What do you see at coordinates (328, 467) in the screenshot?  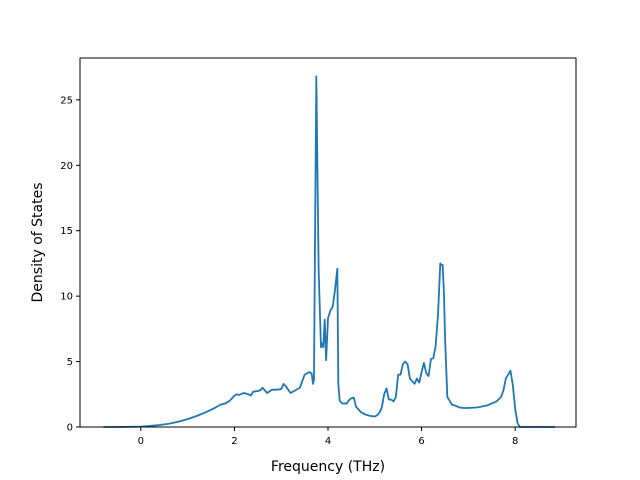 I see `x-axis-label: Frequency (THz)` at bounding box center [328, 467].